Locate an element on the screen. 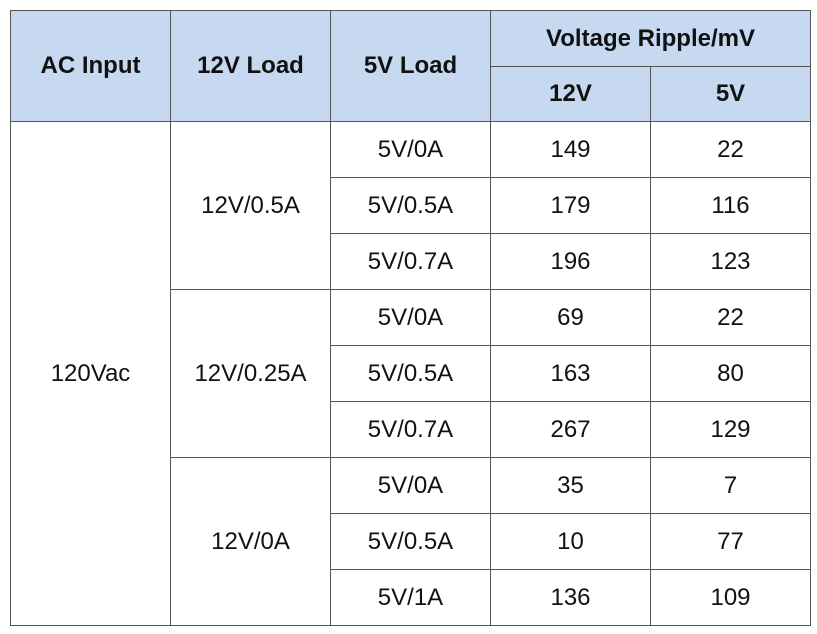 Image resolution: width=817 pixels, height=634 pixels. header-row: 12V 5V is located at coordinates (411, 94).